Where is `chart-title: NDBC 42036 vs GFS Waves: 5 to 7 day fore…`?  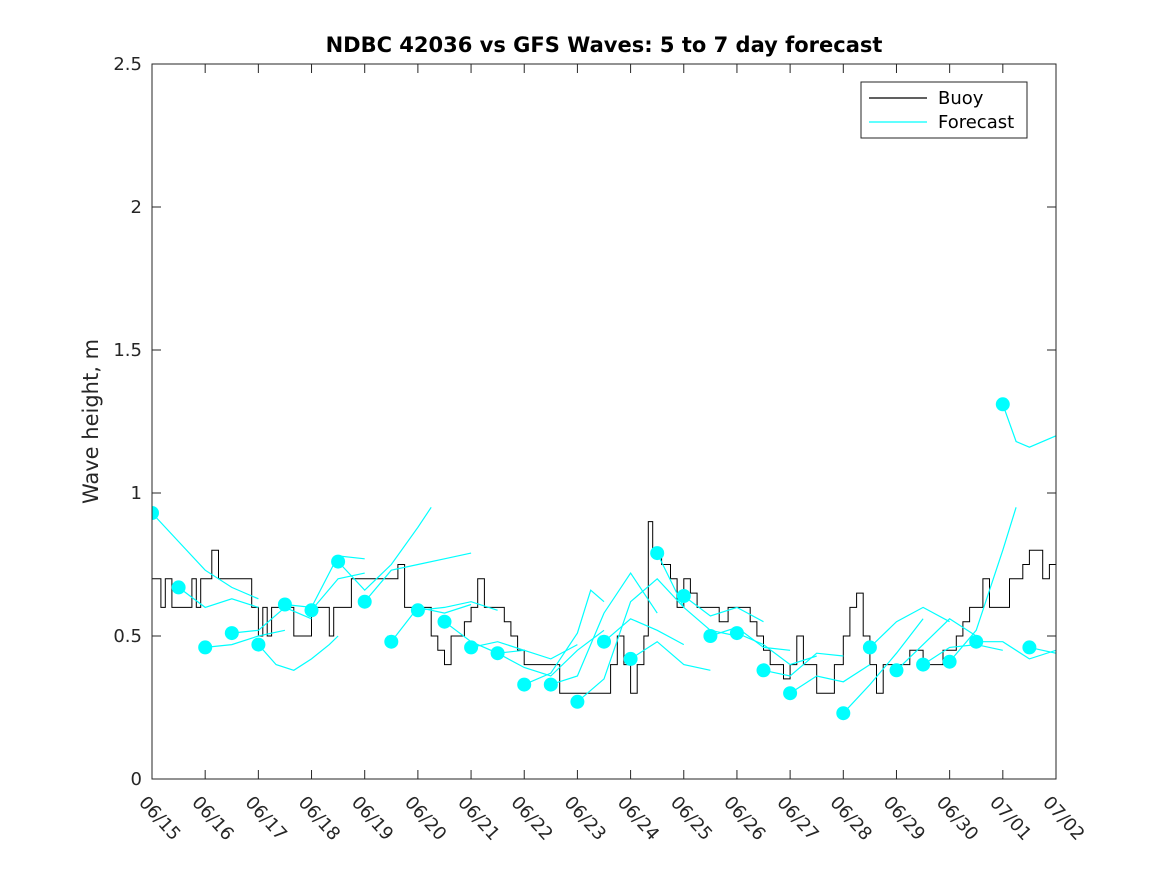
chart-title: NDBC 42036 vs GFS Waves: 5 to 7 day fore… is located at coordinates (604, 45).